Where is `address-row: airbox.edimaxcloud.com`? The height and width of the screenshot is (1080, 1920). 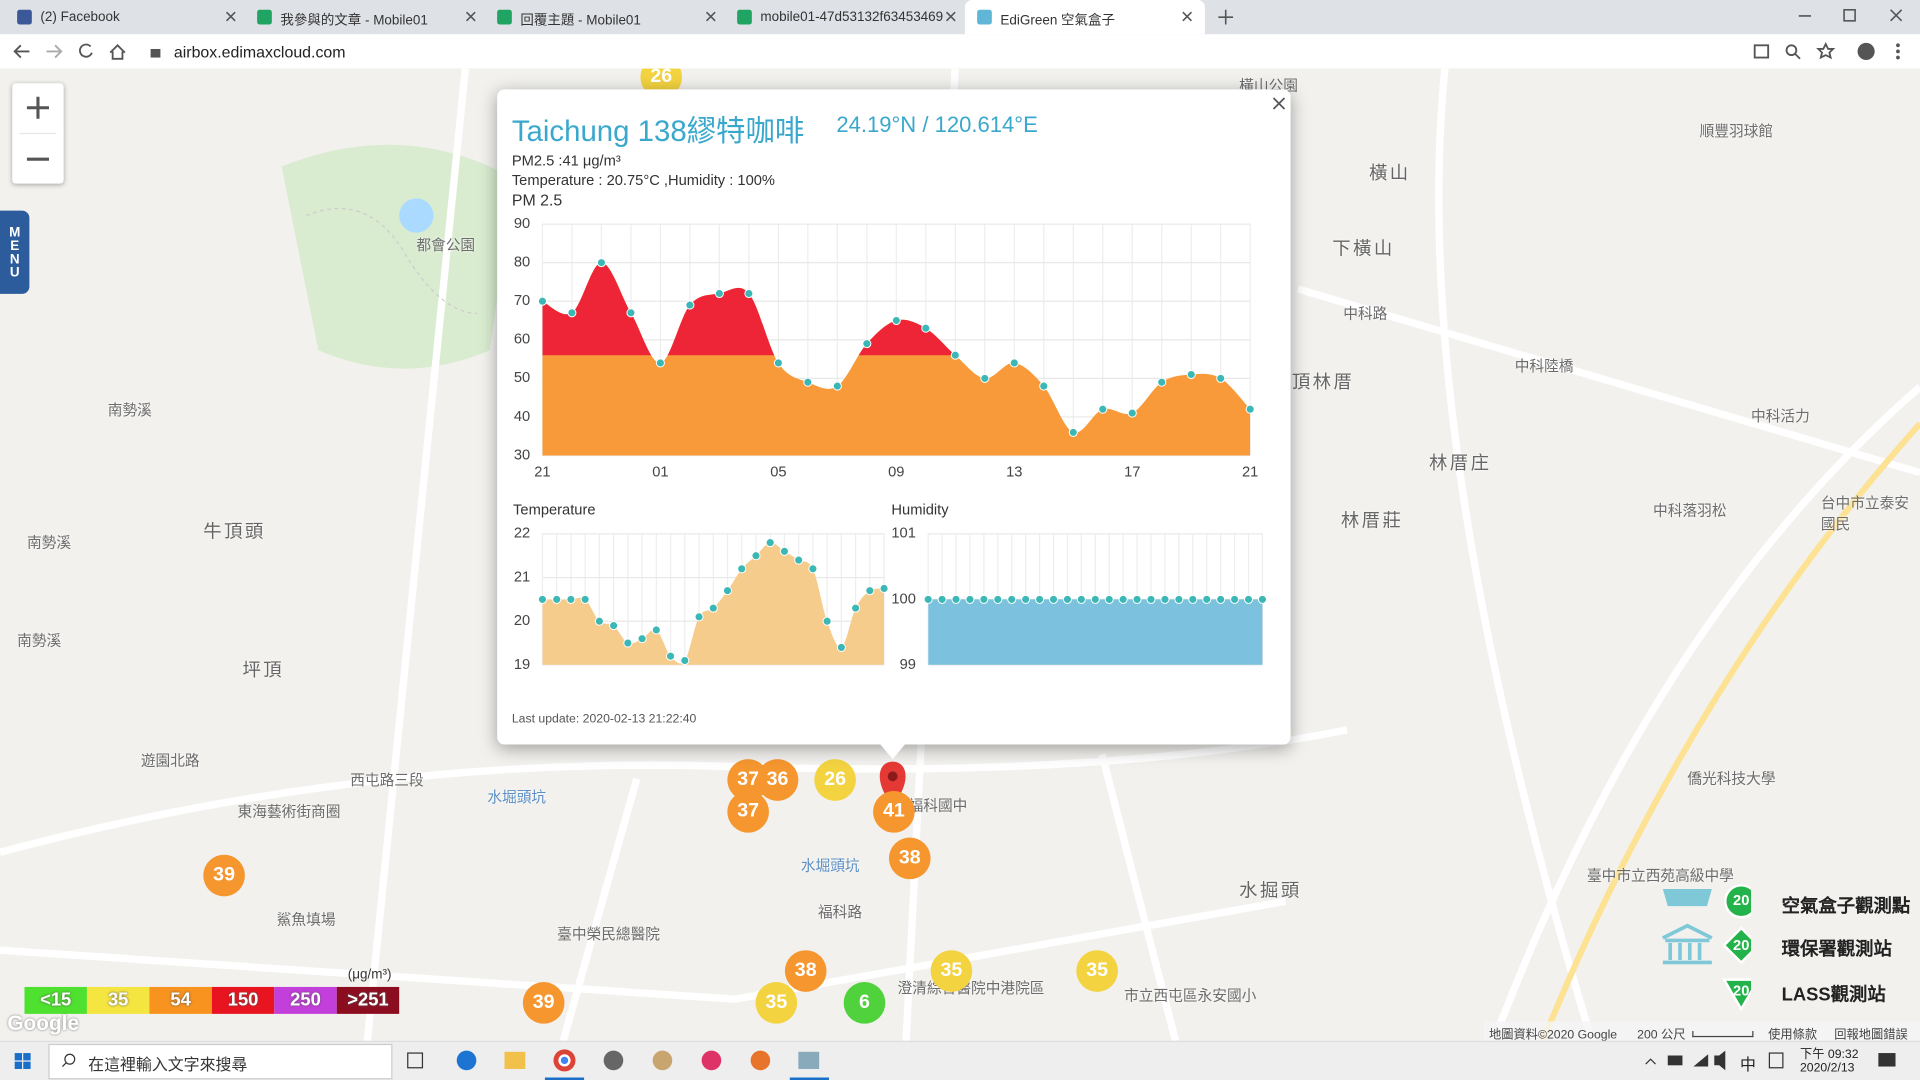 address-row: airbox.edimaxcloud.com is located at coordinates (960, 52).